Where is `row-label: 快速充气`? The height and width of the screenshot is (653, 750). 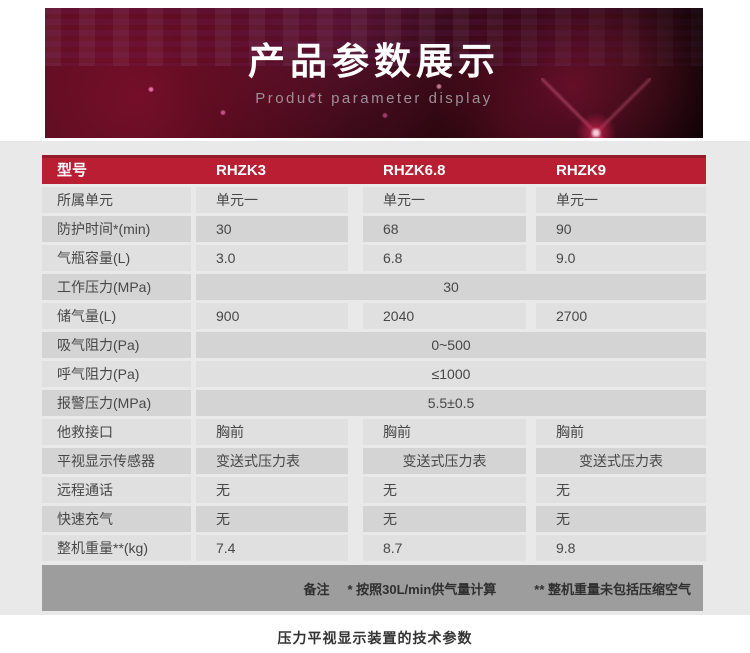 row-label: 快速充气 is located at coordinates (116, 519).